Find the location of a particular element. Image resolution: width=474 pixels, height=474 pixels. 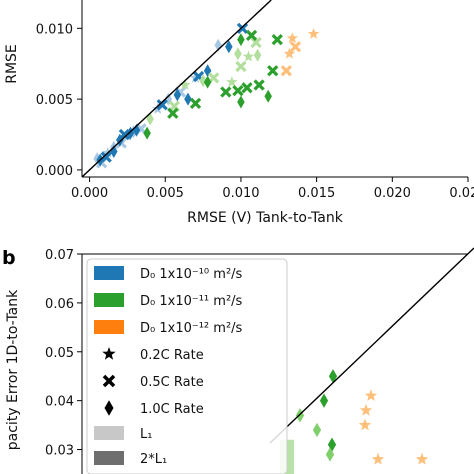

legend-entry: 1.0C Rate is located at coordinates (154, 408).